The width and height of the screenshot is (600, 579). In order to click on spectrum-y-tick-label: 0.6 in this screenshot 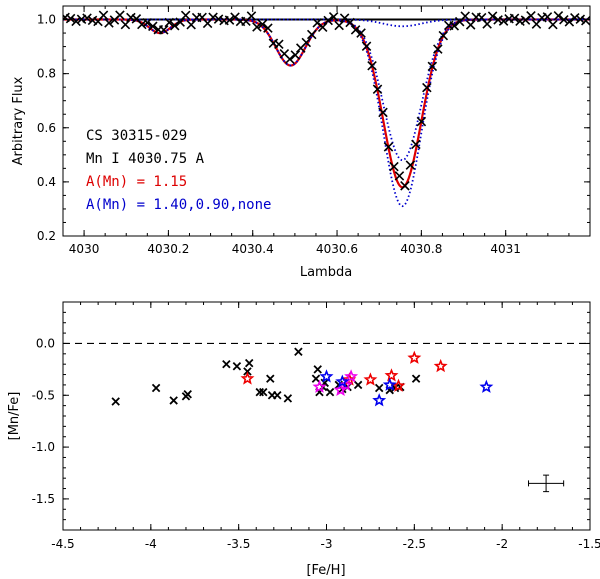, I will do `click(46, 128)`.